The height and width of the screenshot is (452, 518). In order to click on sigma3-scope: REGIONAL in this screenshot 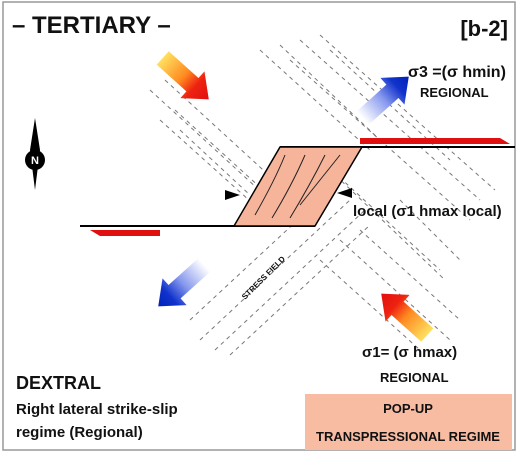, I will do `click(454, 92)`.